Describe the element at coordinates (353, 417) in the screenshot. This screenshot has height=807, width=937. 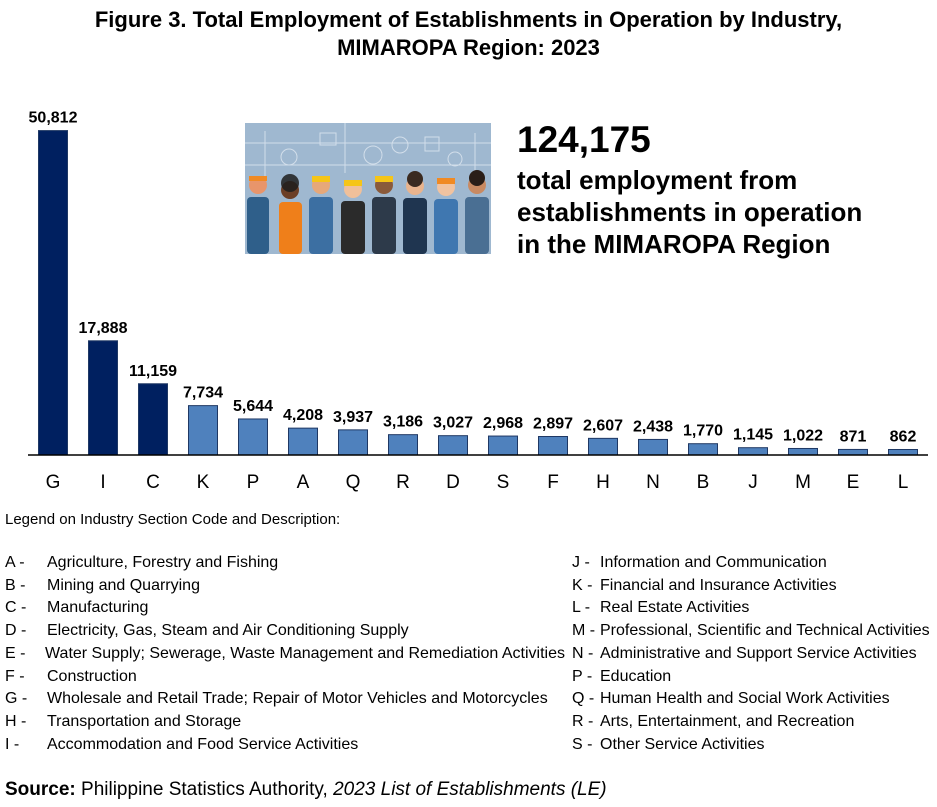
I see `data-label-Q: 3,937` at that location.